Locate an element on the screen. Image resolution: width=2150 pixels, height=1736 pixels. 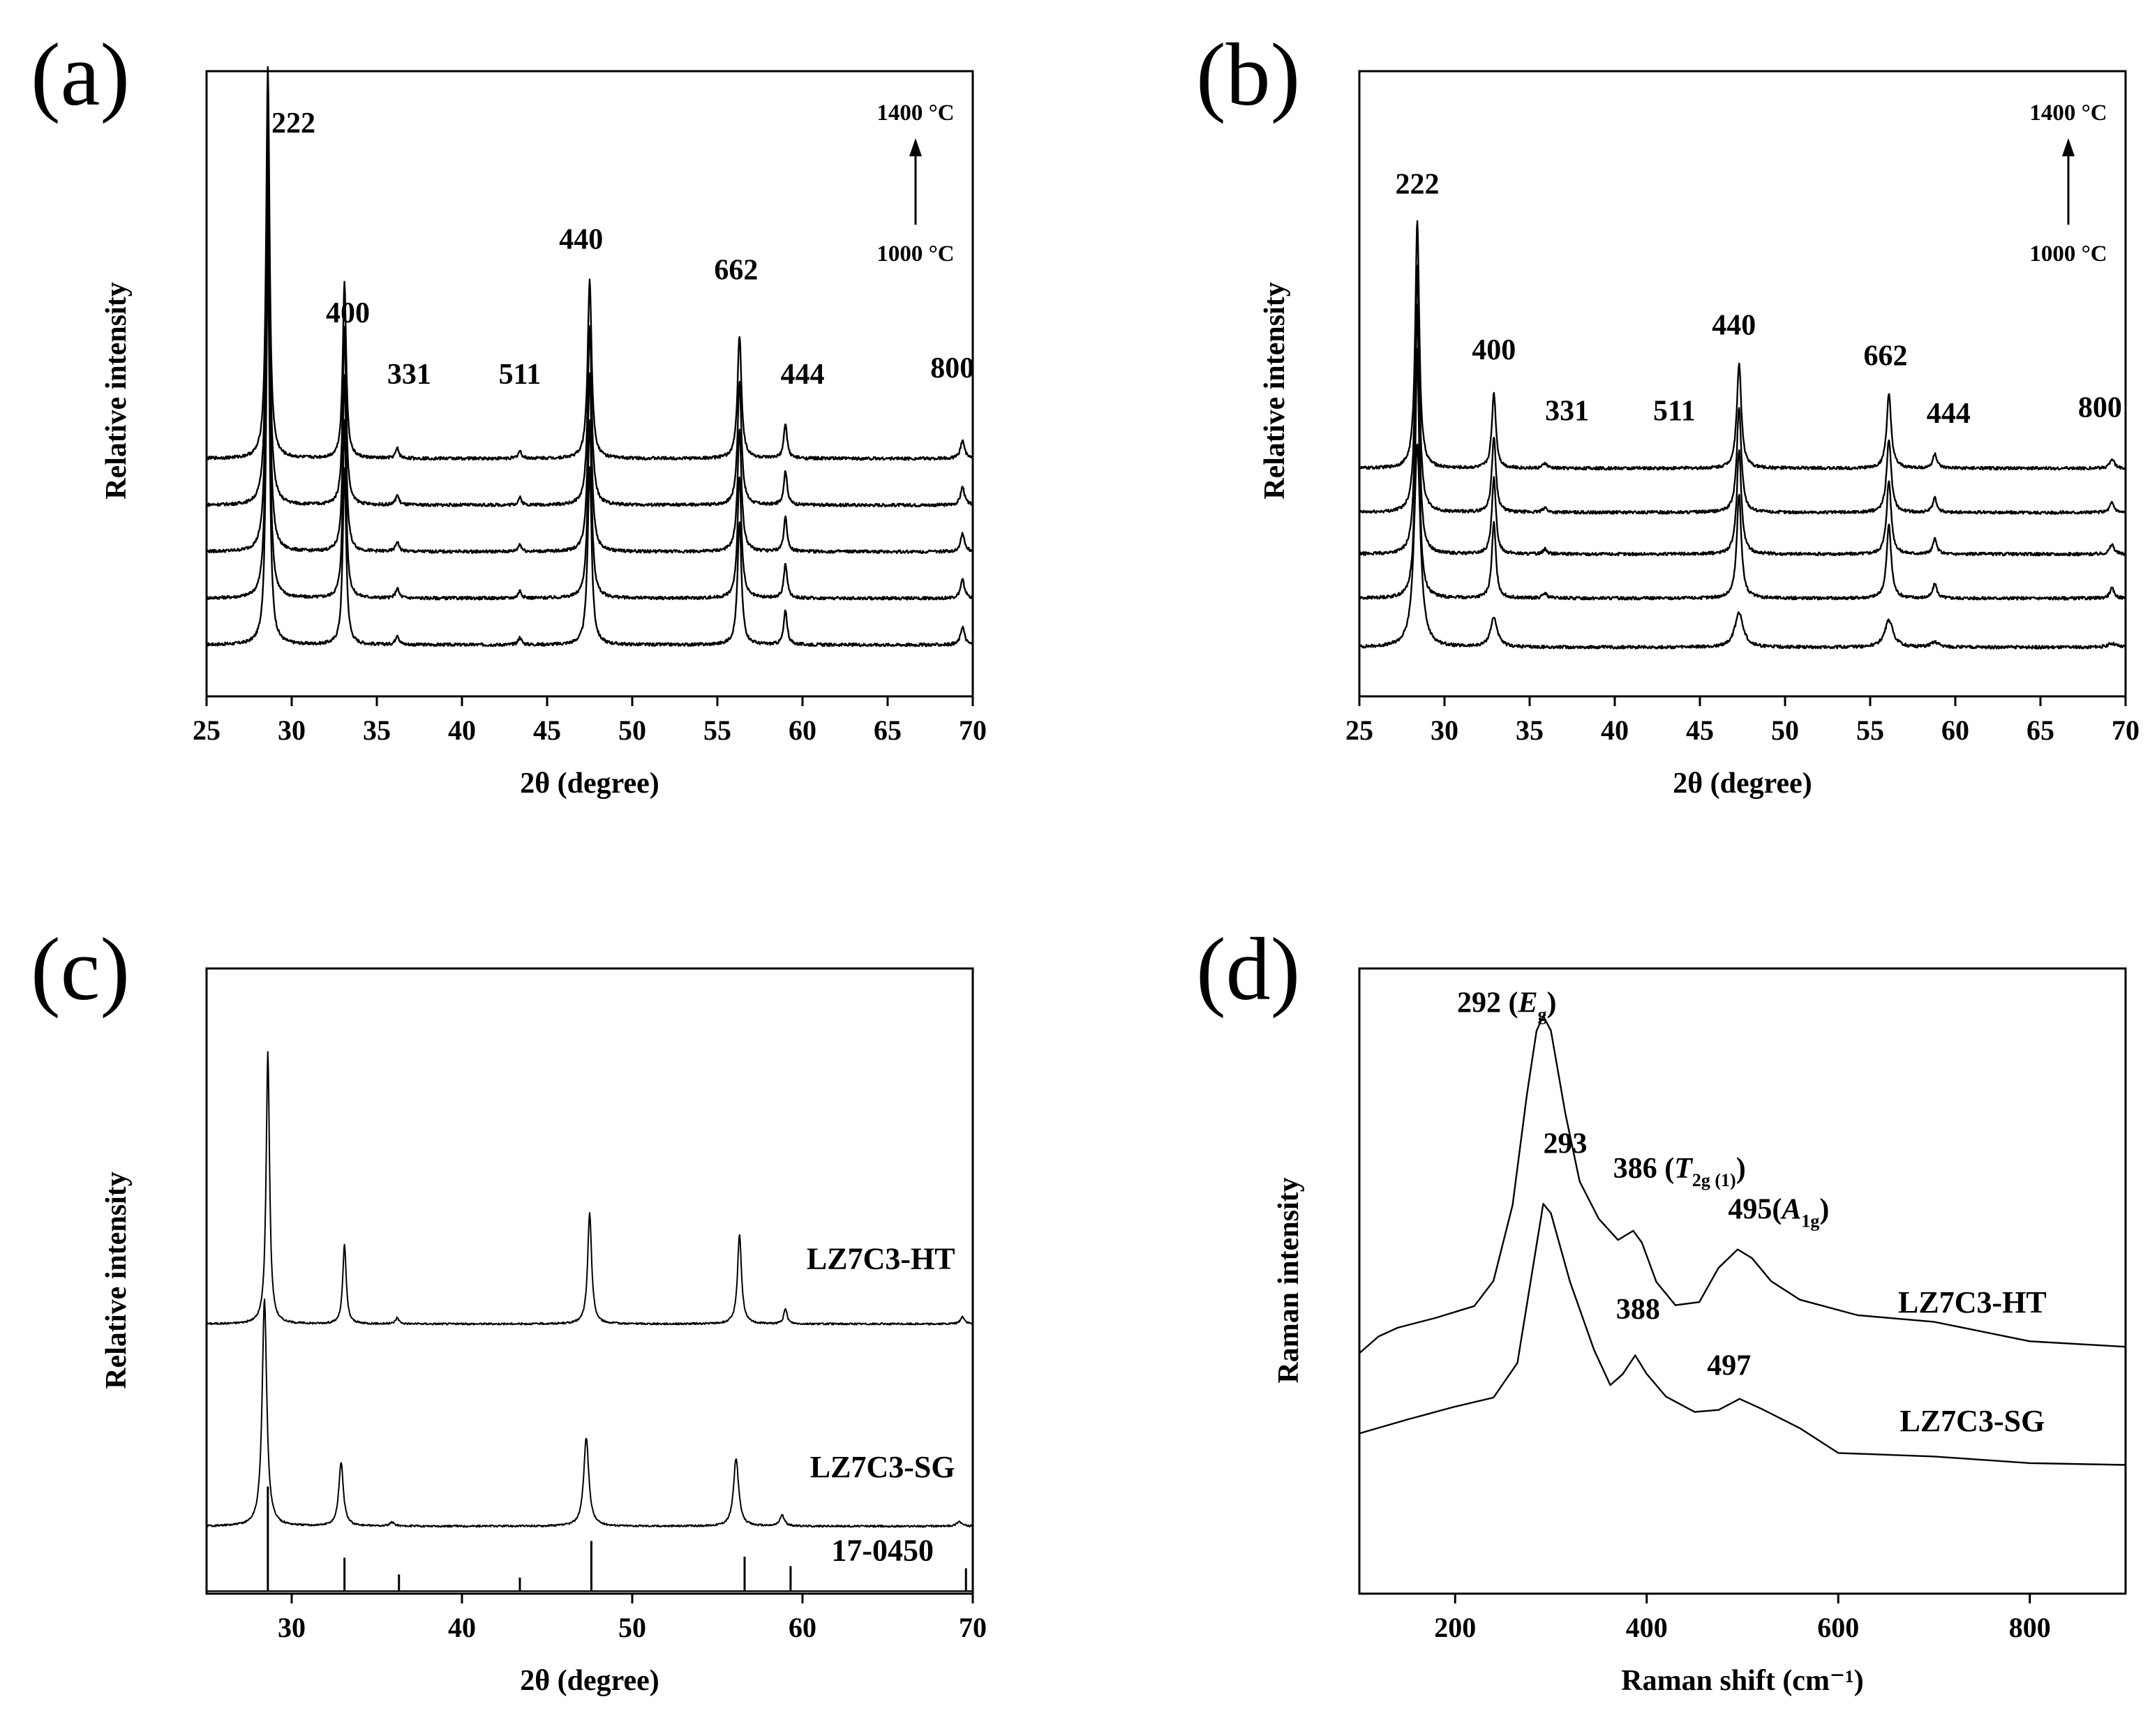
mode-symbol: T is located at coordinates (1684, 1169).